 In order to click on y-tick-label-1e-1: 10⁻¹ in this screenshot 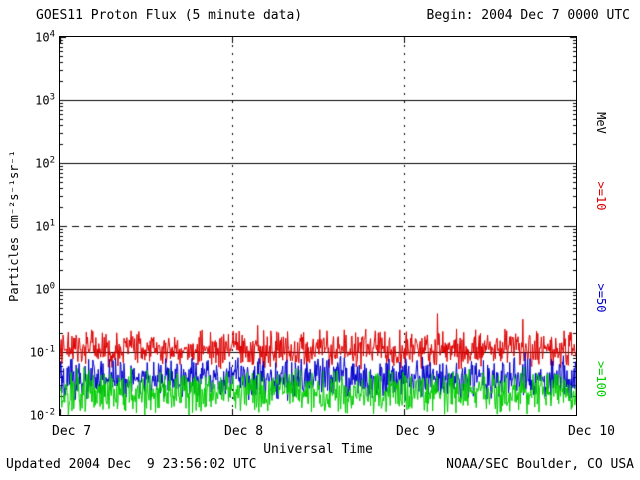, I will do `click(42, 352)`.